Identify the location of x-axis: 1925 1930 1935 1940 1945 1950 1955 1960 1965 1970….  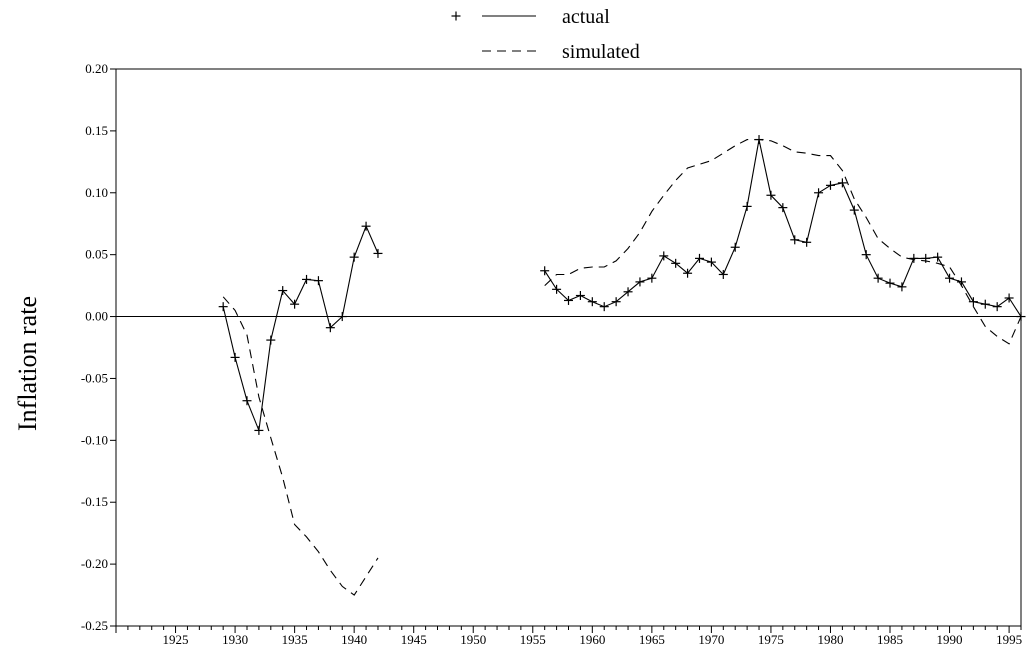
(568, 636).